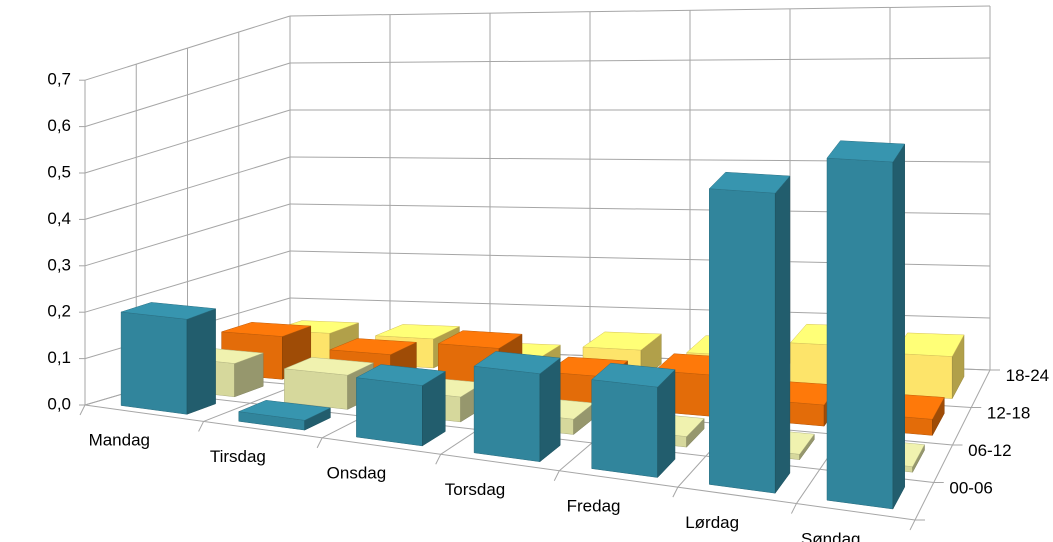 The image size is (1053, 542). What do you see at coordinates (831, 535) in the screenshot?
I see `x-tick-label: Søndag` at bounding box center [831, 535].